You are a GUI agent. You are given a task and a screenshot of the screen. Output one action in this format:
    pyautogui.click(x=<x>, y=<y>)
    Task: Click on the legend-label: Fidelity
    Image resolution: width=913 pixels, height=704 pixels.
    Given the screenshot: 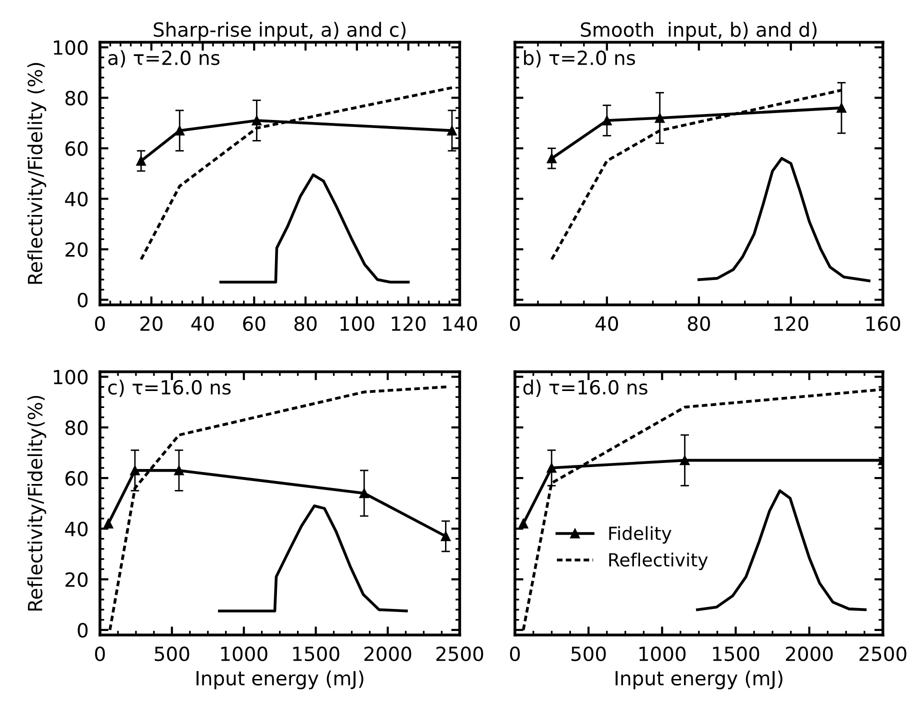 What is the action you would take?
    pyautogui.click(x=640, y=535)
    